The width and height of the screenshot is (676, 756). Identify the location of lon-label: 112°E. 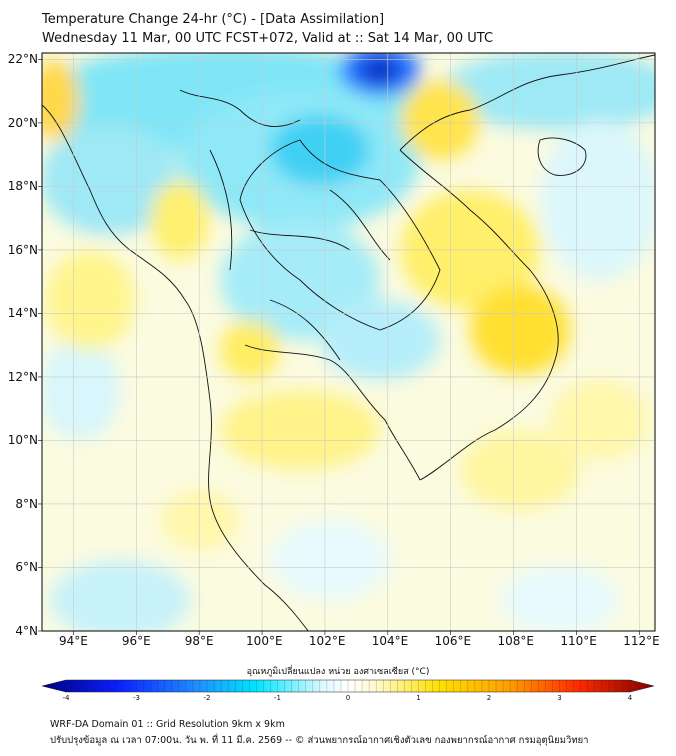
(641, 641).